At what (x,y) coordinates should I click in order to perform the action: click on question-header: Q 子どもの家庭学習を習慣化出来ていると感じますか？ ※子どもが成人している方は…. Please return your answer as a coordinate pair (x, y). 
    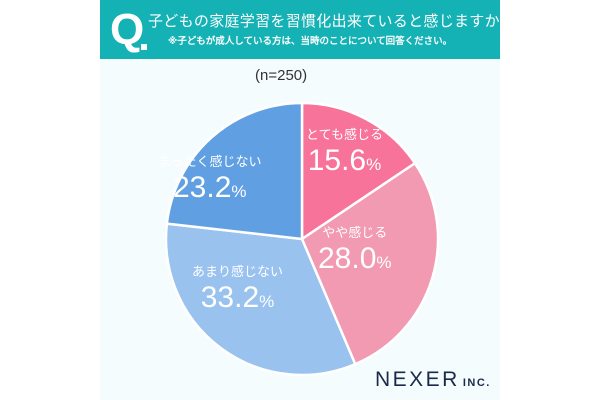
    Looking at the image, I should click on (307, 29).